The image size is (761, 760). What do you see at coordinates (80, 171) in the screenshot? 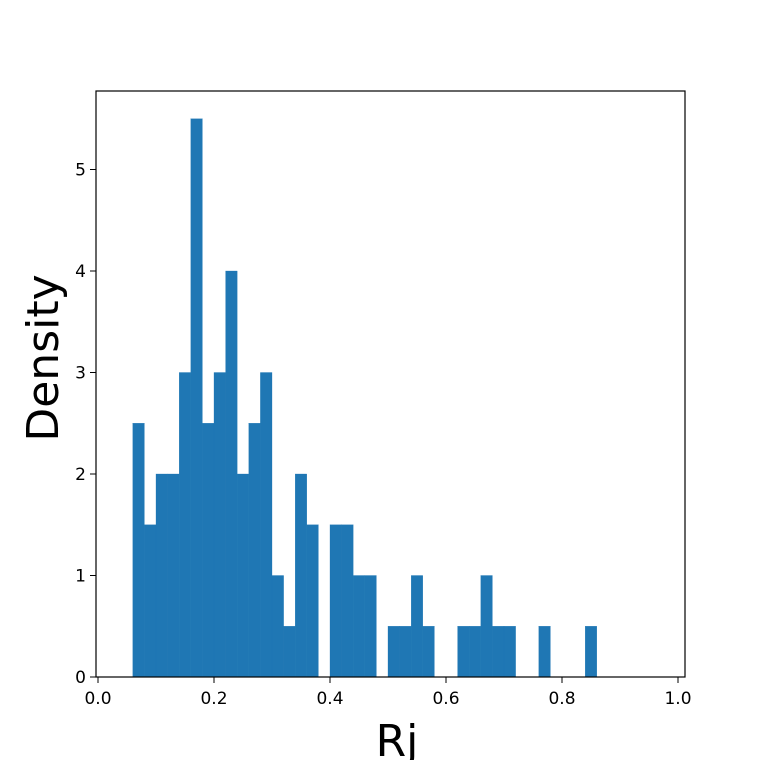
I see `y-tick-label: 5` at bounding box center [80, 171].